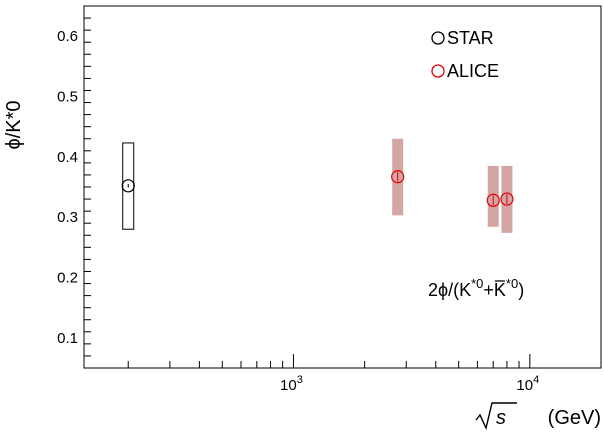  I want to click on x-tick-label: 10⁴, so click(527, 384).